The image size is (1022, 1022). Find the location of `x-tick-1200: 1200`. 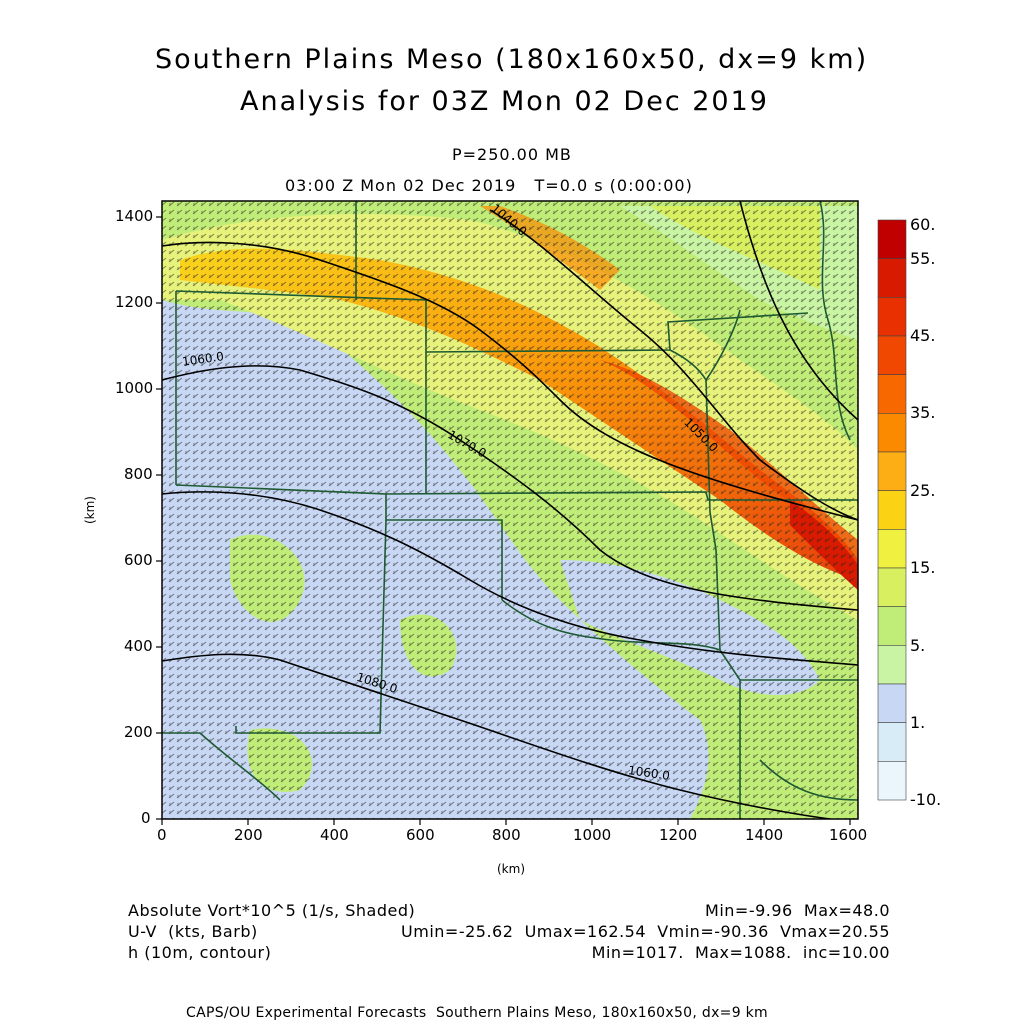

x-tick-1200: 1200 is located at coordinates (678, 835).